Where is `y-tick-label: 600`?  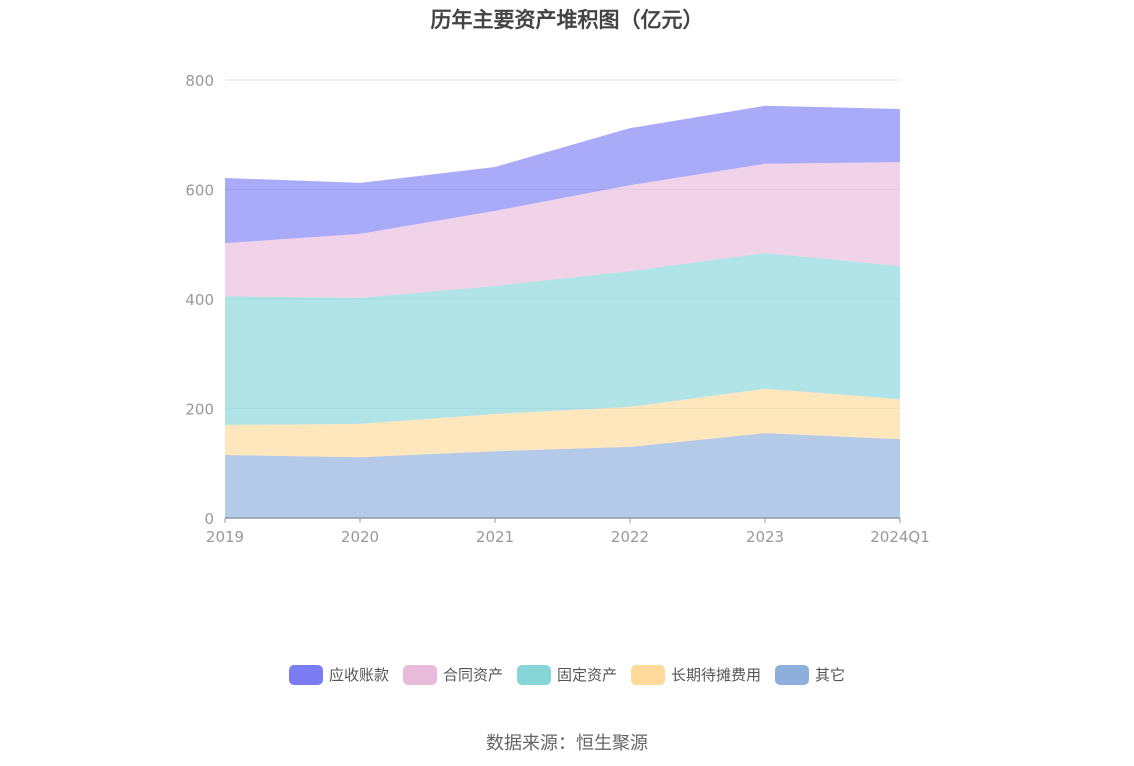 y-tick-label: 600 is located at coordinates (199, 191).